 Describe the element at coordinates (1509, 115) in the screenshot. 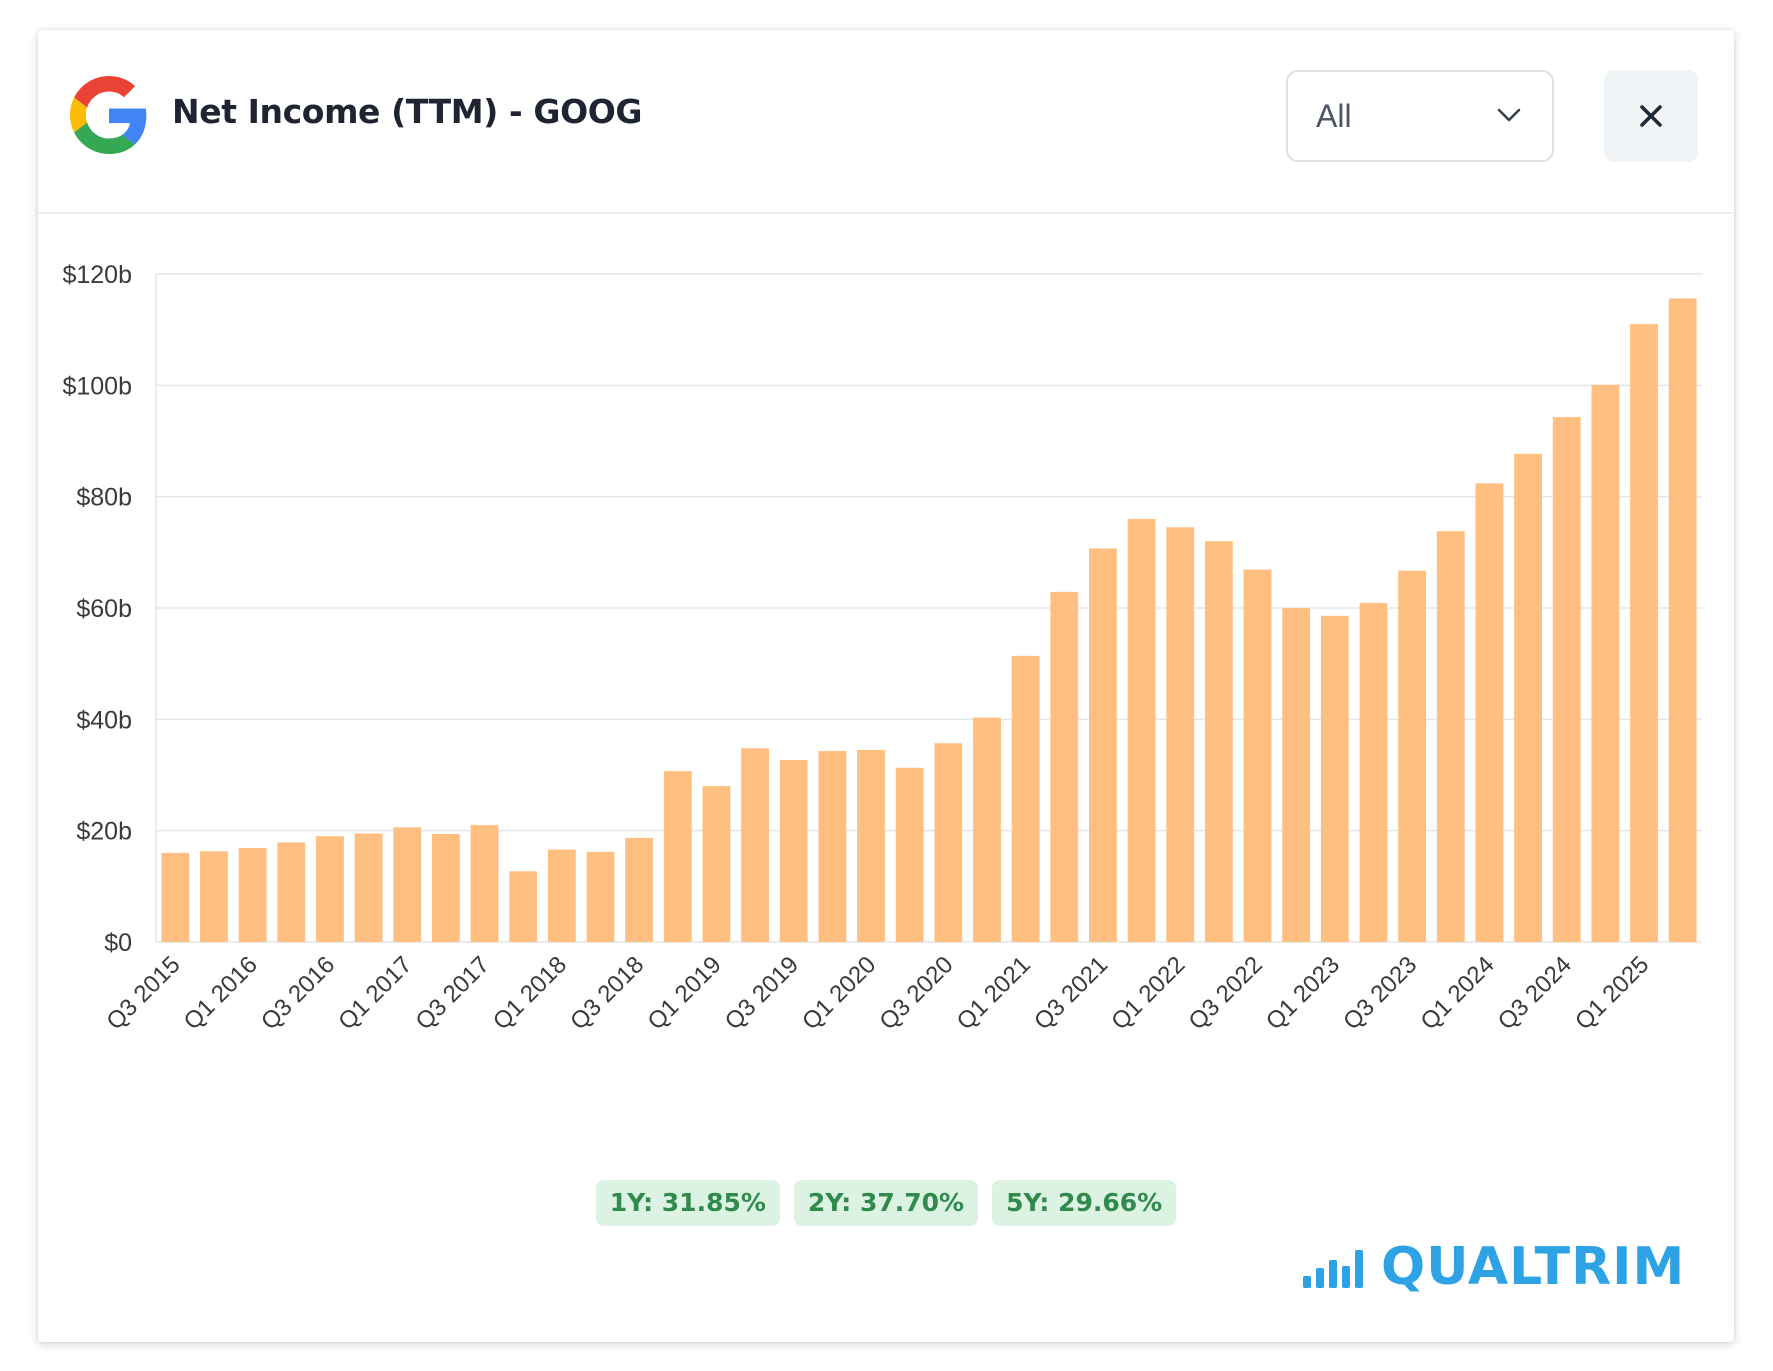

I see `chevron-down-icon` at that location.